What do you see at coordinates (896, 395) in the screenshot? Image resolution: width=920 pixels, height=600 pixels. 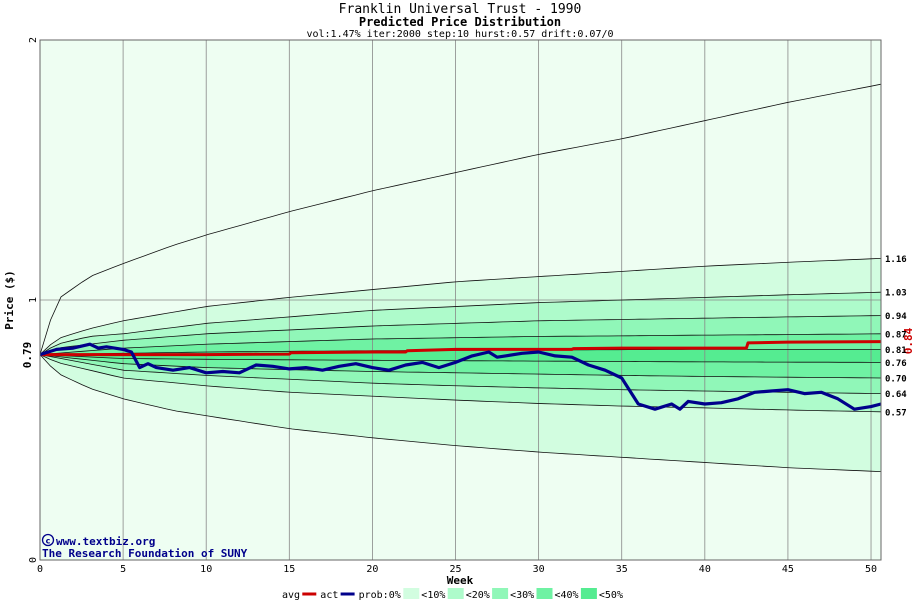 I see `right-label-0.64: 0.64` at bounding box center [896, 395].